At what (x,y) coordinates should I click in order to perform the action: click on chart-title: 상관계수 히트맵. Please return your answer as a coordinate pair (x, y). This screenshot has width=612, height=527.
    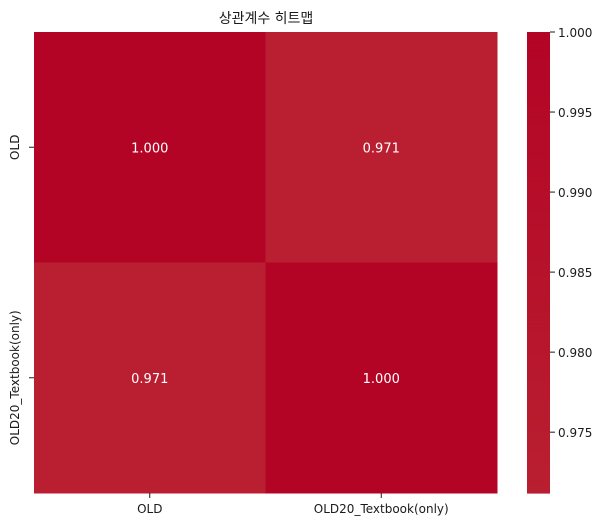
    Looking at the image, I should click on (266, 19).